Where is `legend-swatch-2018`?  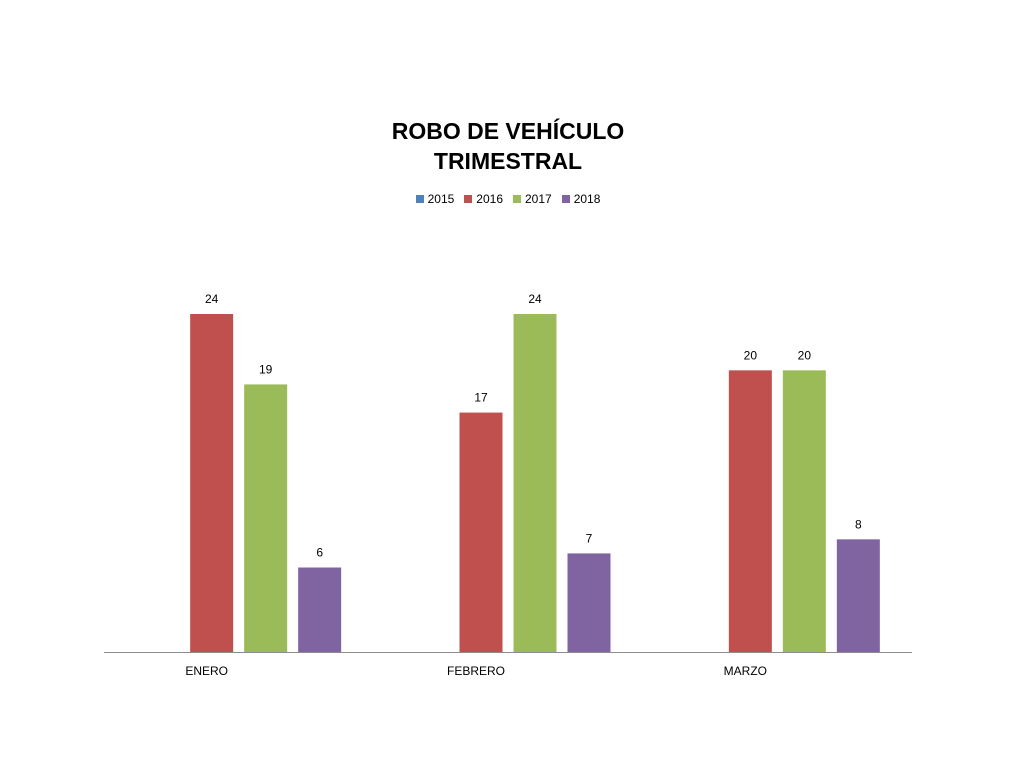 legend-swatch-2018 is located at coordinates (565, 199).